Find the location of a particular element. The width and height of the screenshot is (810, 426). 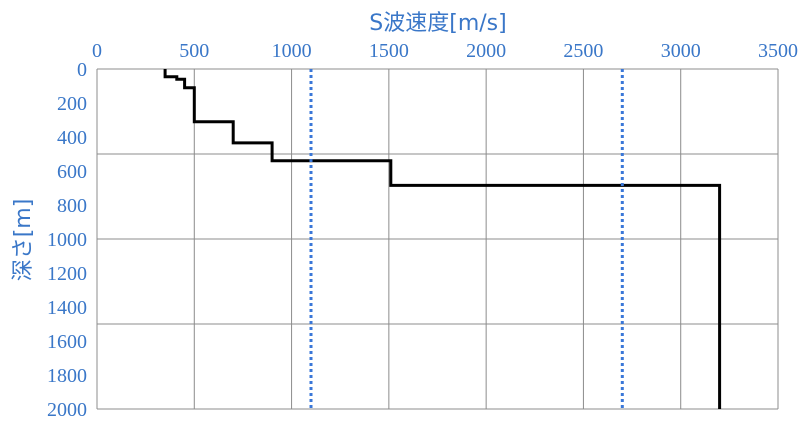

x-tick-label: 3500 is located at coordinates (778, 51).